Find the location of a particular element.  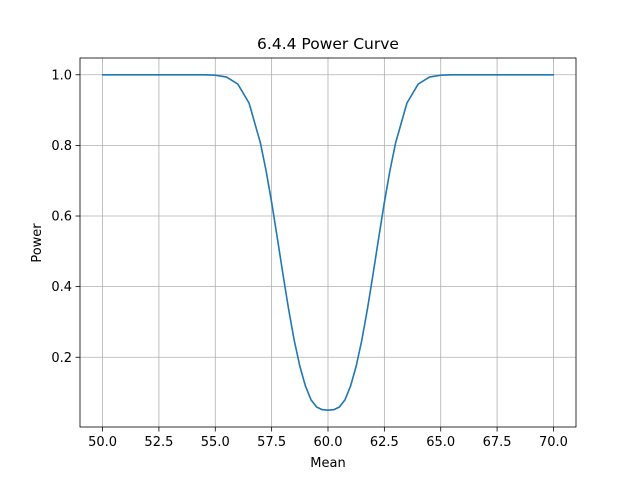

y-tick-label: 0.2 is located at coordinates (61, 358).